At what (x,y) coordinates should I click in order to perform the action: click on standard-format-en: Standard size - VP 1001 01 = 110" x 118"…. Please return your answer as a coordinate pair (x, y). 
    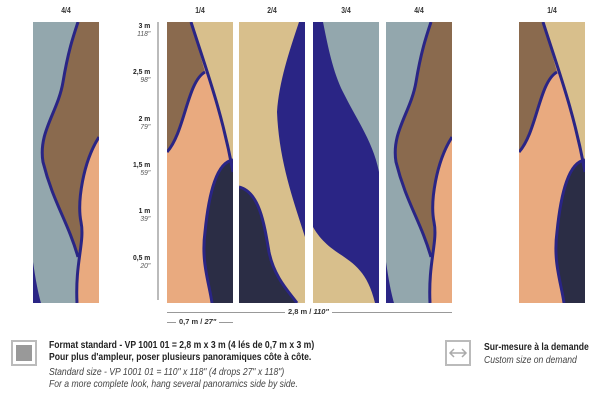
    Looking at the image, I should click on (167, 372).